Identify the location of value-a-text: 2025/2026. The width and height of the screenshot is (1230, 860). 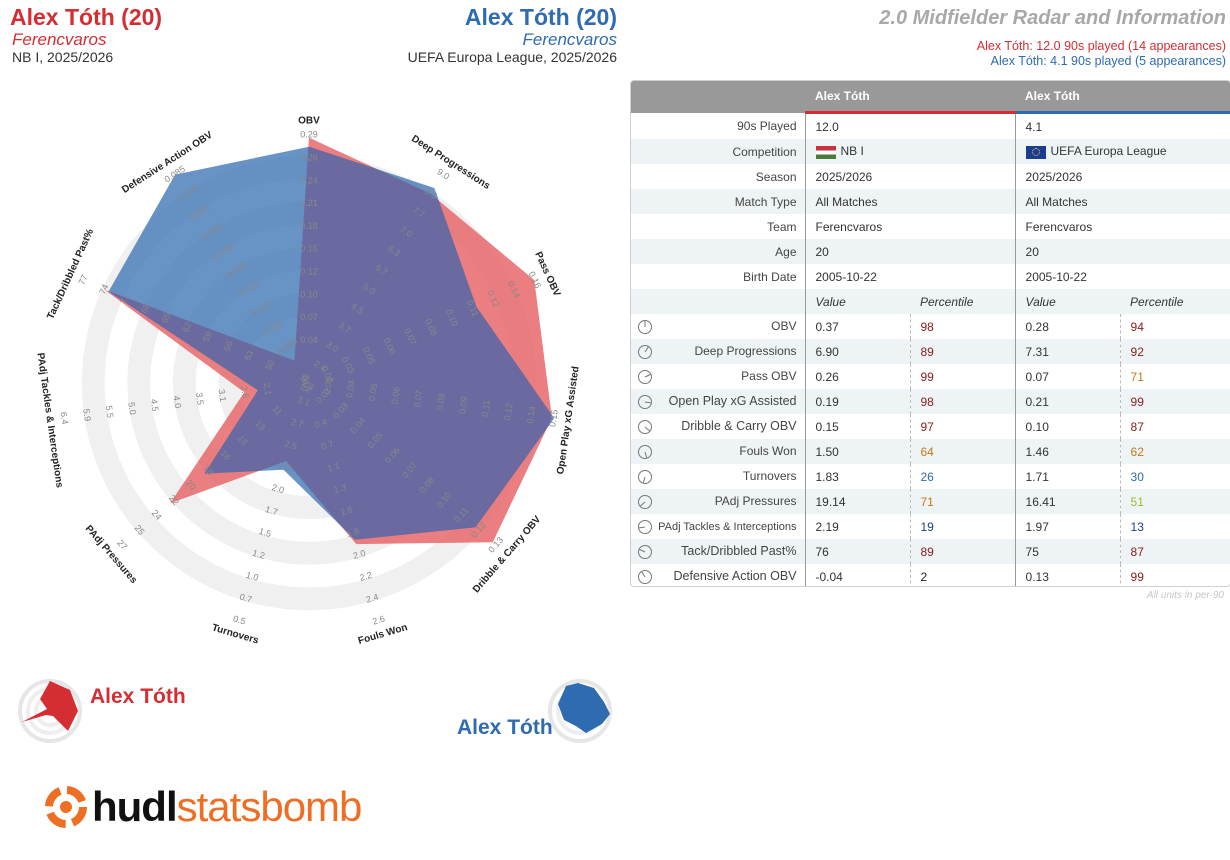
(844, 176).